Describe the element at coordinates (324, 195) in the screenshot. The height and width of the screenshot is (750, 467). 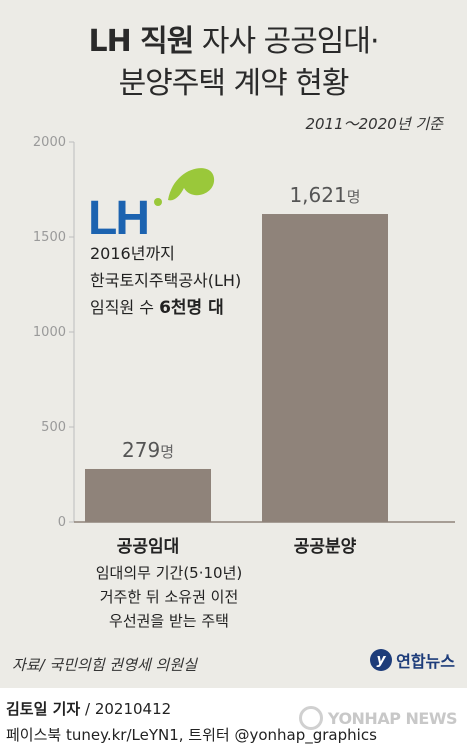
I see `bar-value-label: 1,621명` at that location.